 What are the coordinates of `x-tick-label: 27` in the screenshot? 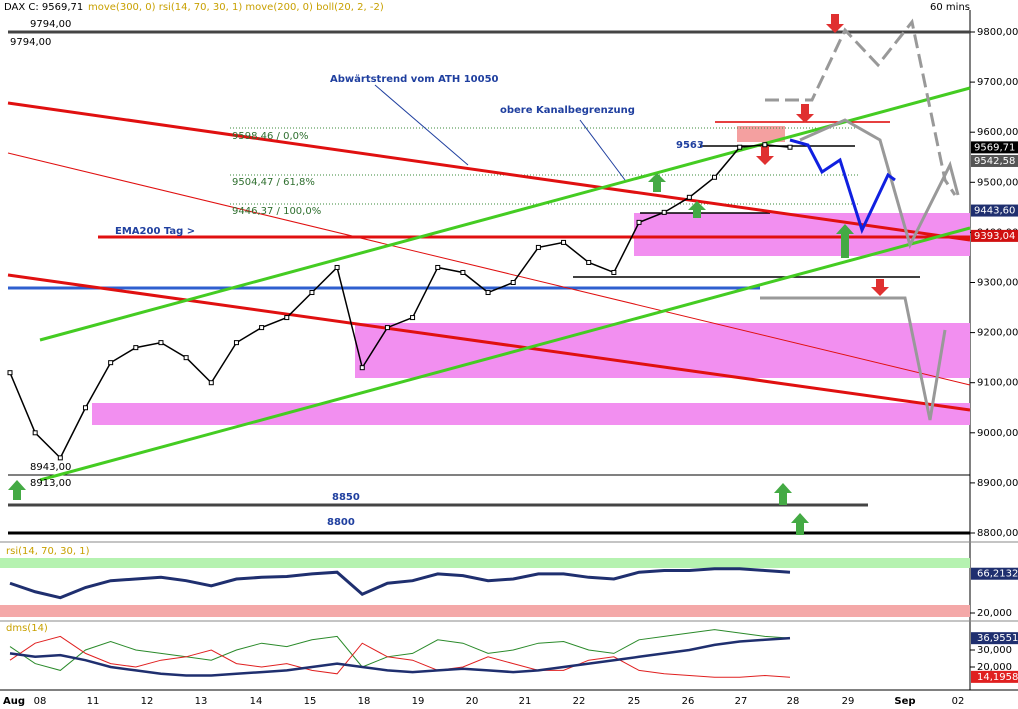 It's located at (741, 701).